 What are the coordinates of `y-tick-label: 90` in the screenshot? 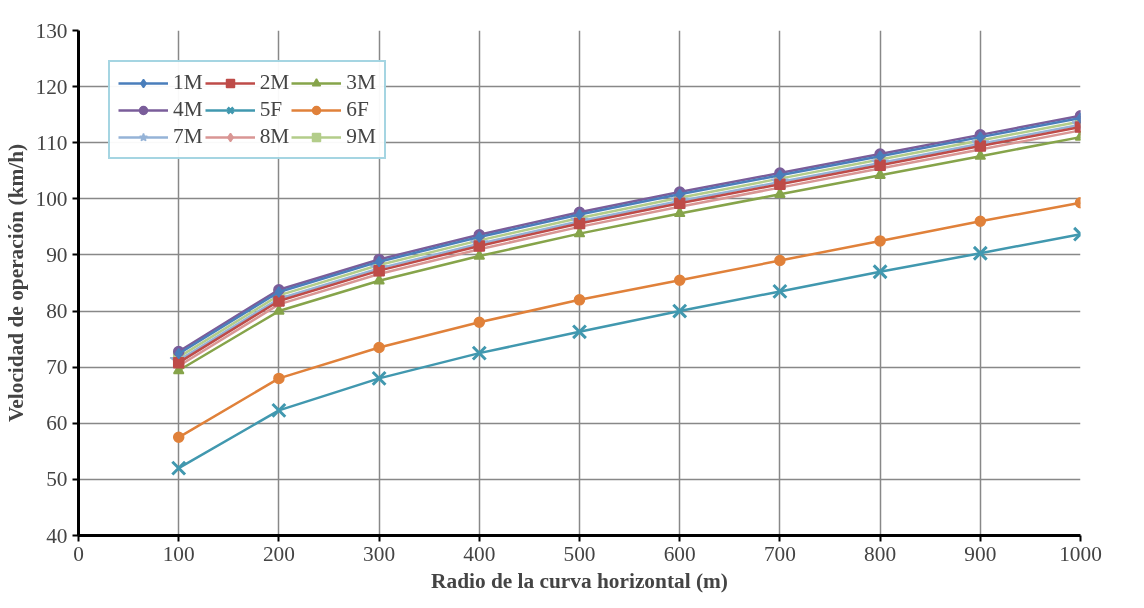 It's located at (57, 254).